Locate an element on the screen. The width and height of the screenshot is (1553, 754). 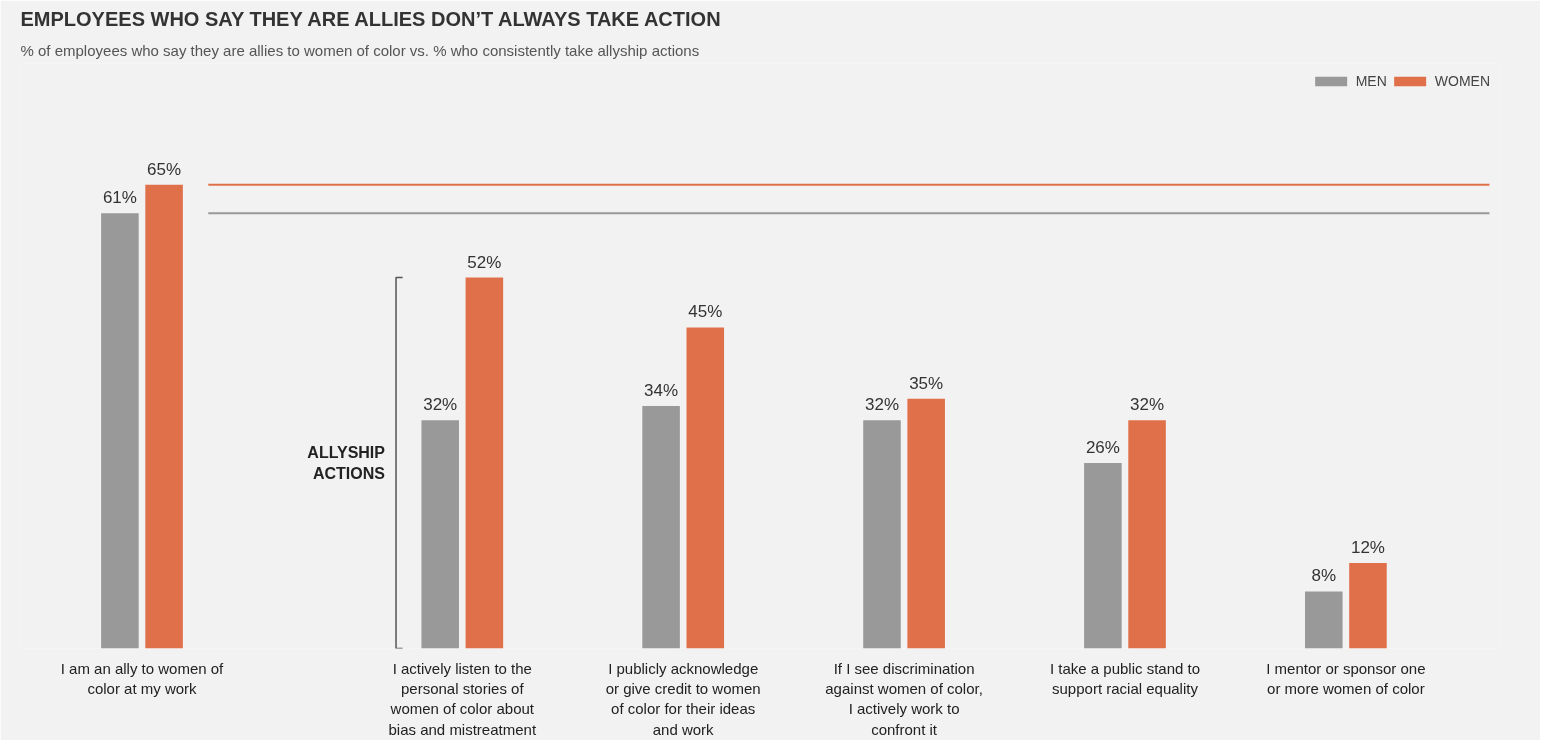
data-label: 12% is located at coordinates (1367, 547).